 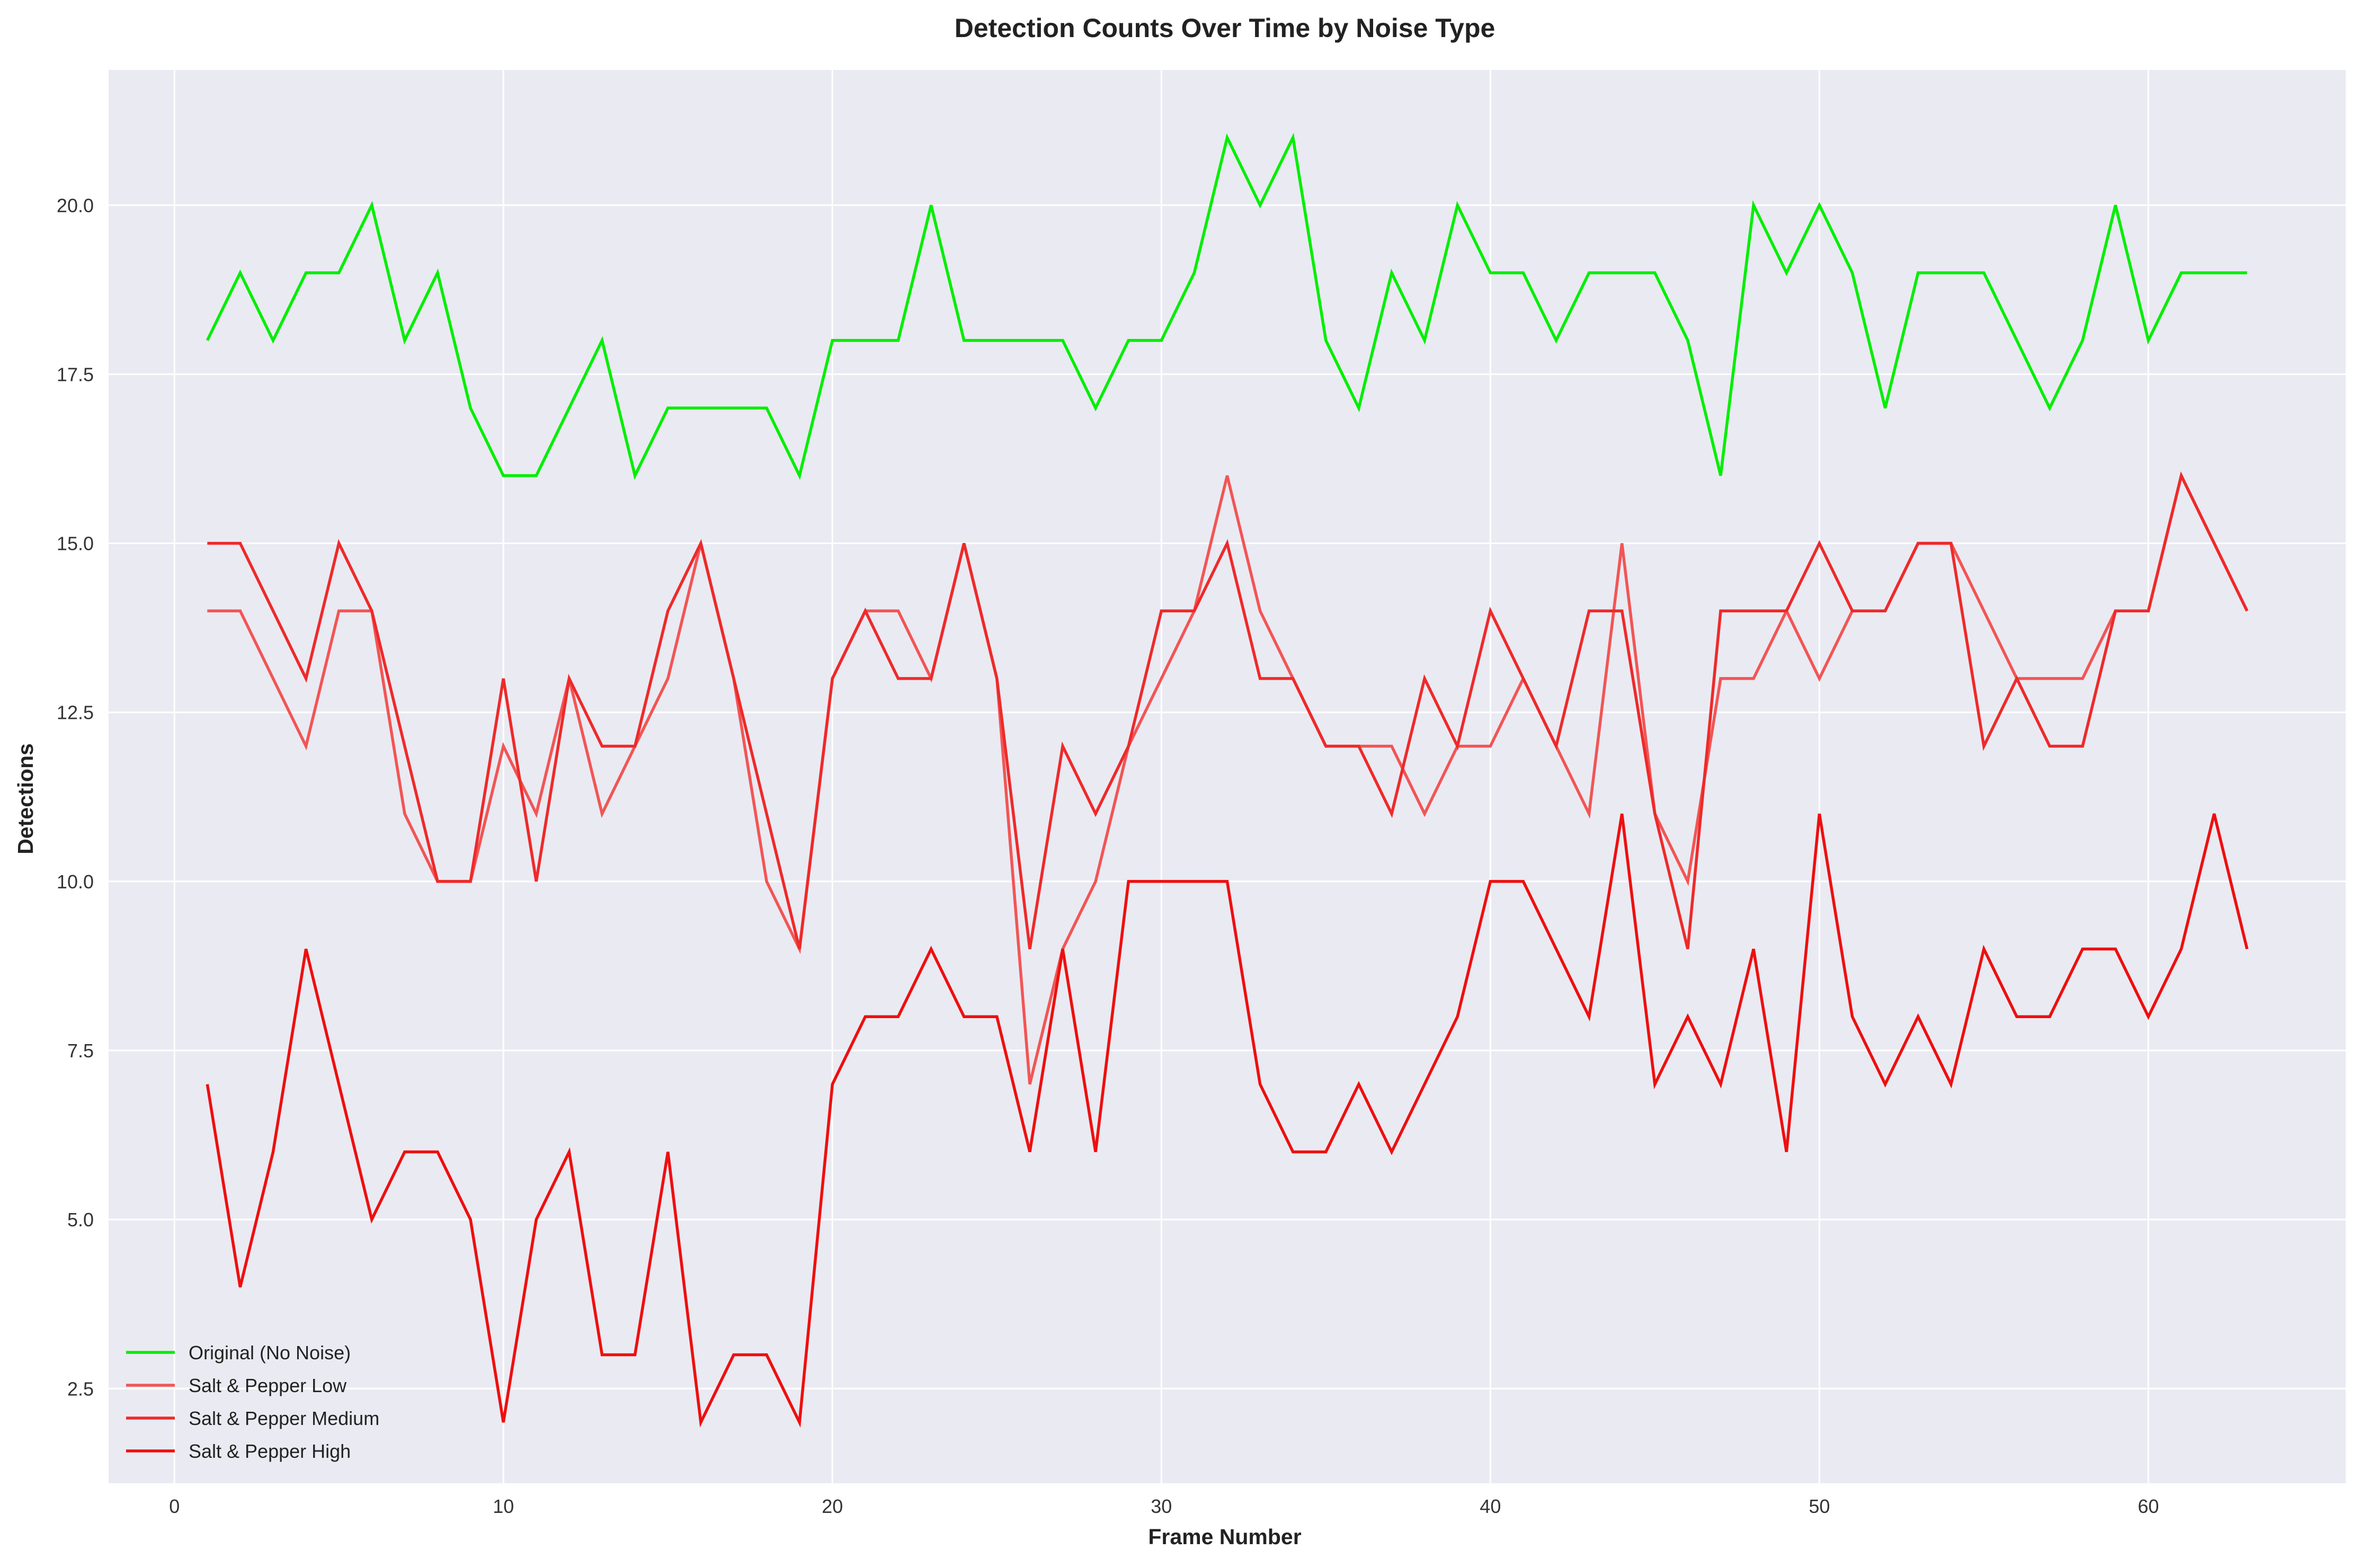 What do you see at coordinates (75, 374) in the screenshot?
I see `y-tick-label: 17.5` at bounding box center [75, 374].